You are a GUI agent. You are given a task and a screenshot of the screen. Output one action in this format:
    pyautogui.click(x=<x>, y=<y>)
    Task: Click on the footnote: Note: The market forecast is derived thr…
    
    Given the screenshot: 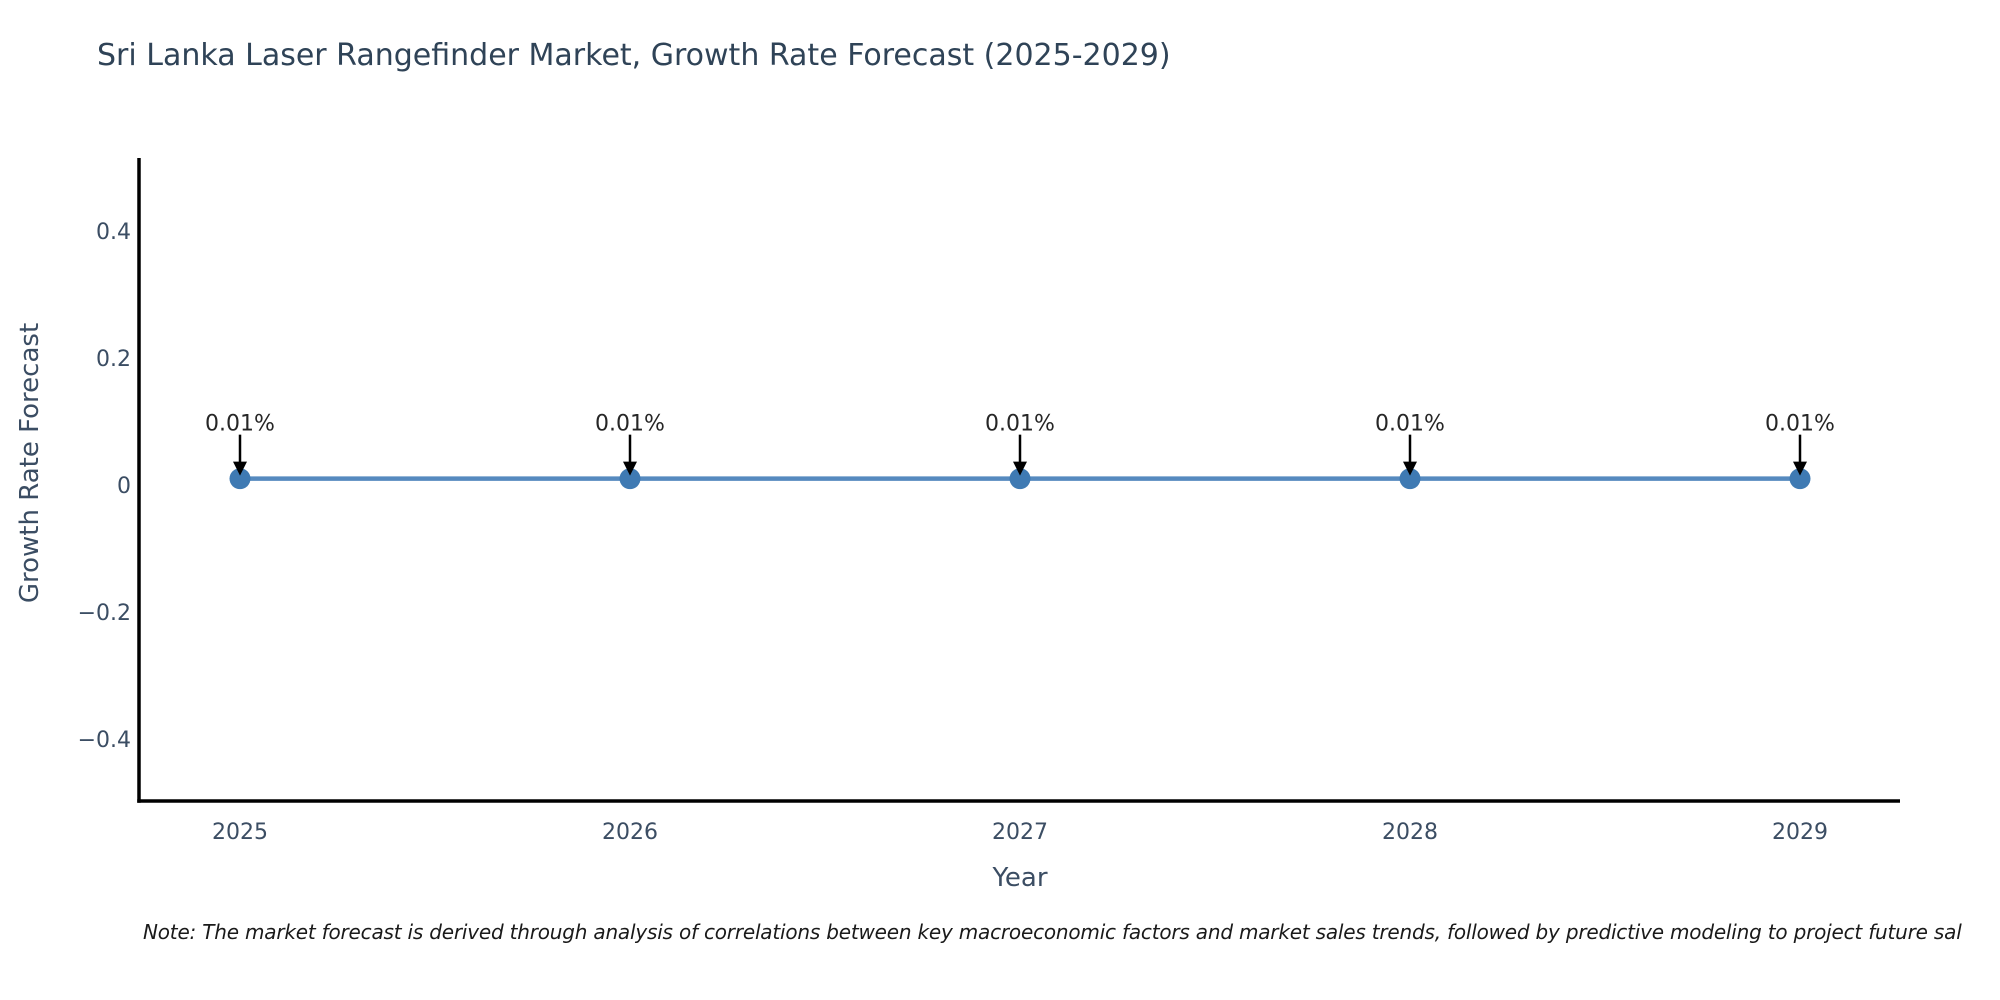 What is the action you would take?
    pyautogui.click(x=1052, y=932)
    